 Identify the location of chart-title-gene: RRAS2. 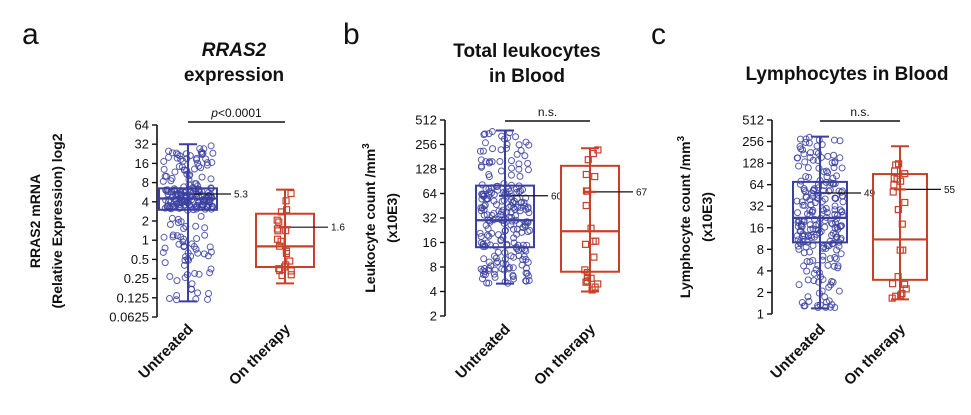
(234, 50).